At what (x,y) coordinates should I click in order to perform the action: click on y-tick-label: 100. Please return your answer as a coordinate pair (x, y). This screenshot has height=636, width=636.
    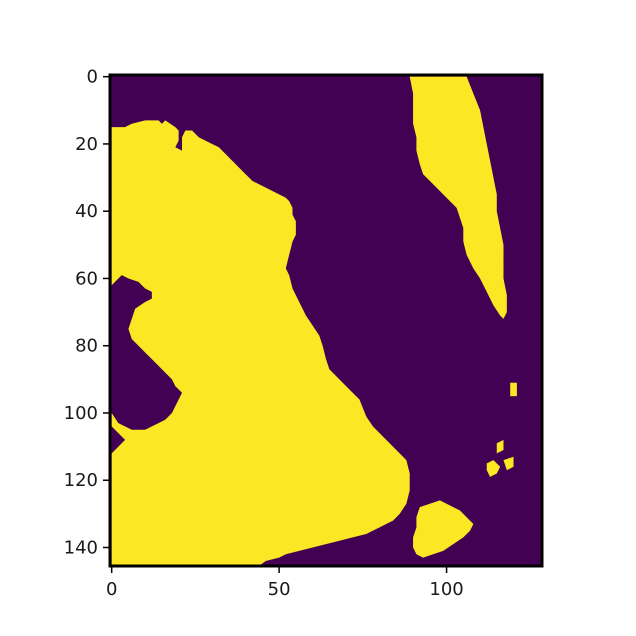
    Looking at the image, I should click on (81, 413).